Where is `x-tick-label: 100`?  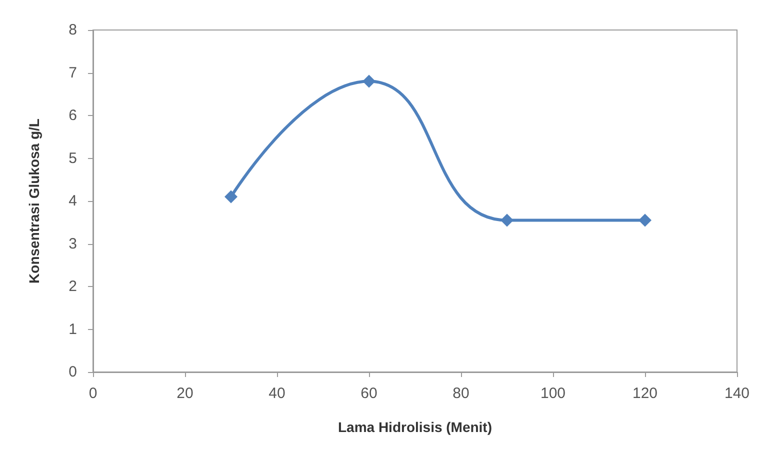
x-tick-label: 100 is located at coordinates (553, 393).